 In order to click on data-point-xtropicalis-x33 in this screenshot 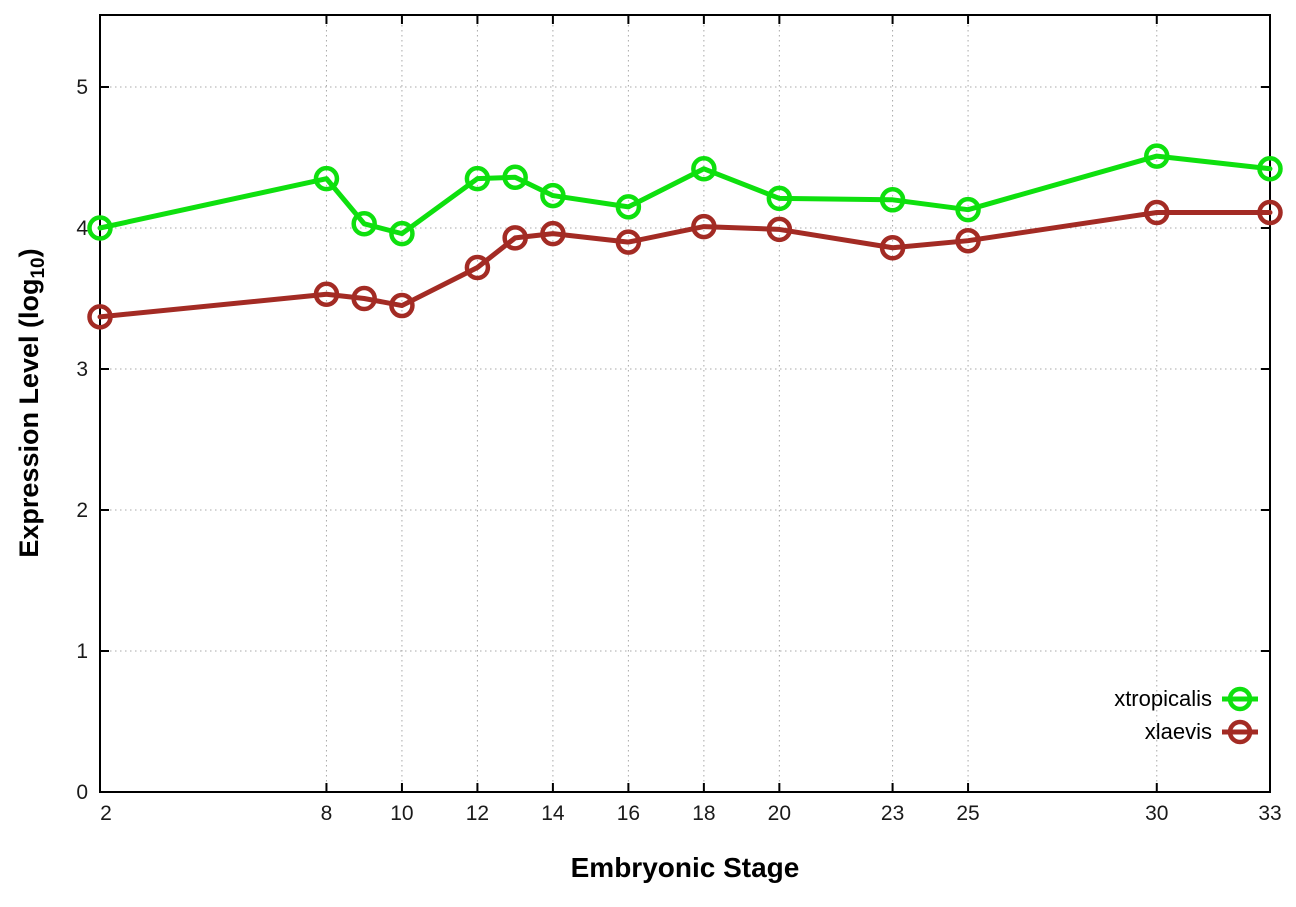, I will do `click(1270, 169)`.